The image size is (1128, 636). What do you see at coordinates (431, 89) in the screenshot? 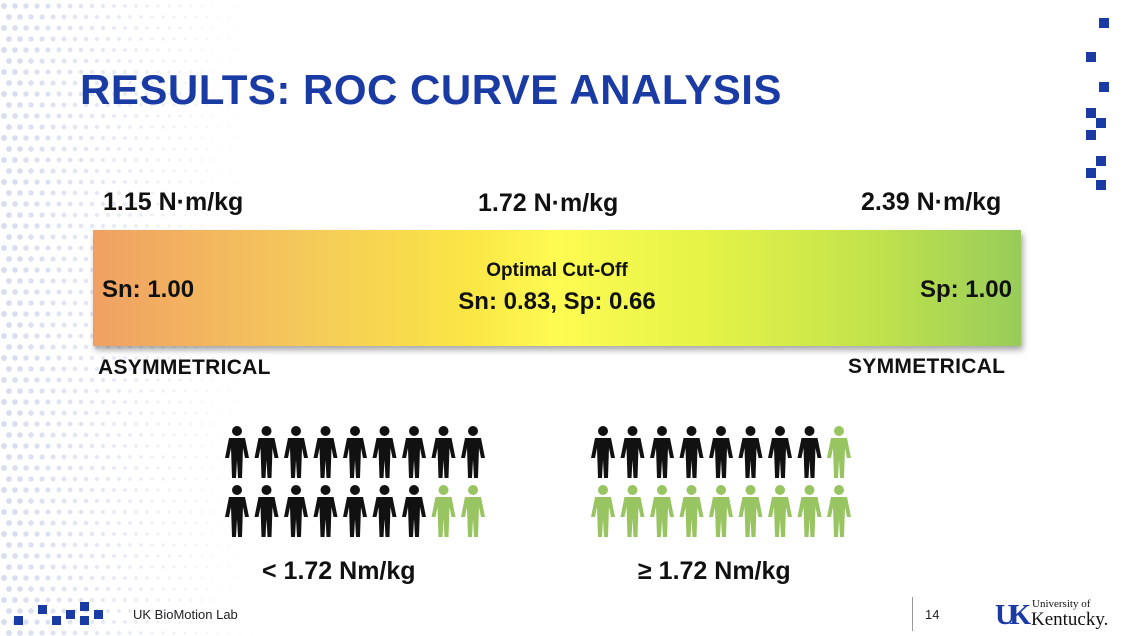
I see `slide-title: RESULTS: ROC CURVE ANALYSIS` at bounding box center [431, 89].